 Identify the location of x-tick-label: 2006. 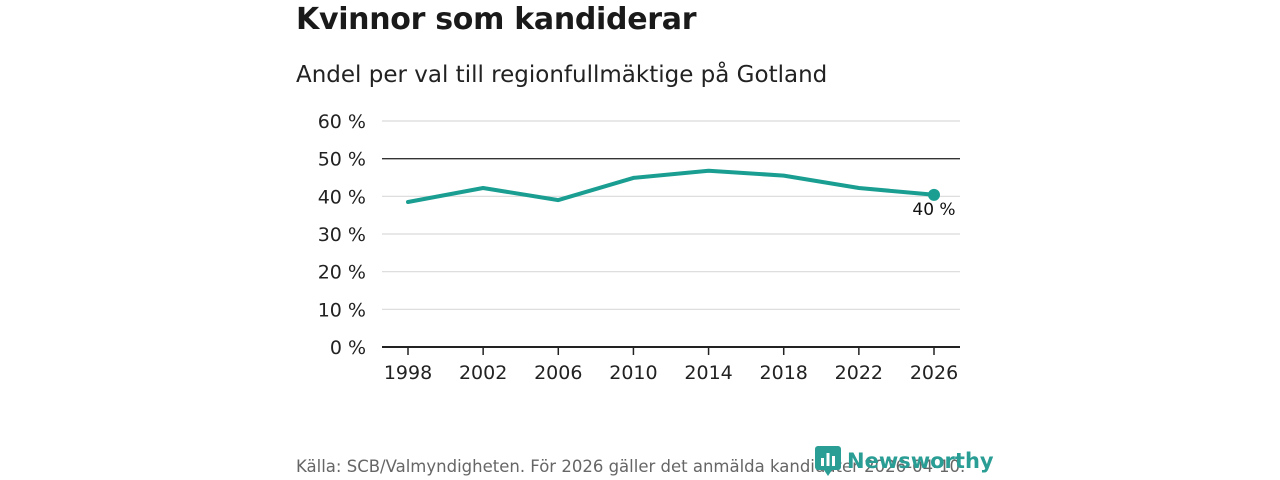
(558, 373).